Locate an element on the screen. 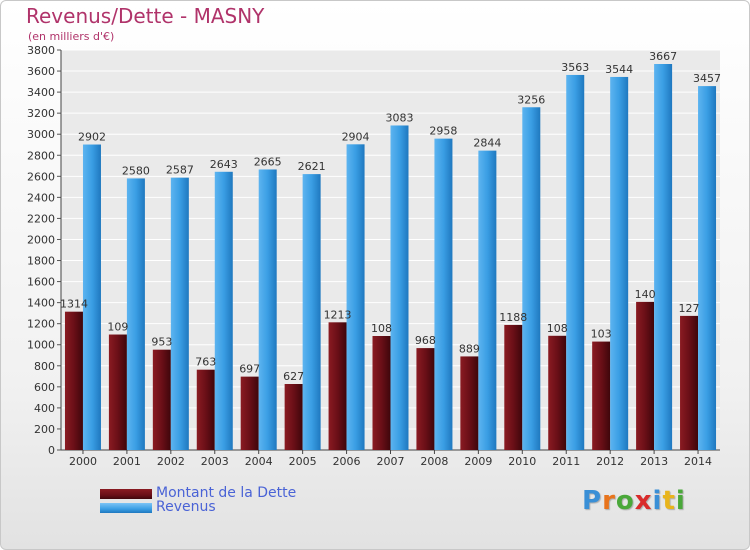 The height and width of the screenshot is (550, 750). data-label-revenus: 3256 is located at coordinates (531, 99).